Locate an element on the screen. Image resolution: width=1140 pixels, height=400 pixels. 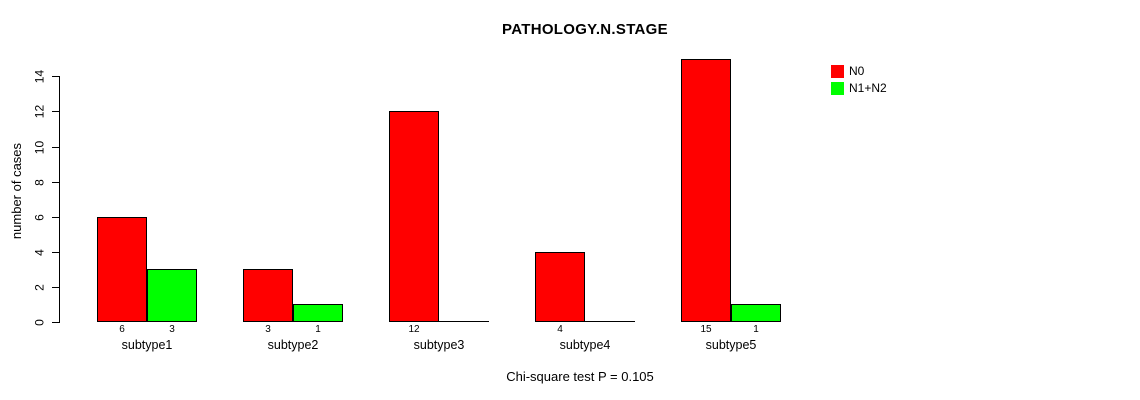
y-axis-tick-label: 14 is located at coordinates (39, 76).